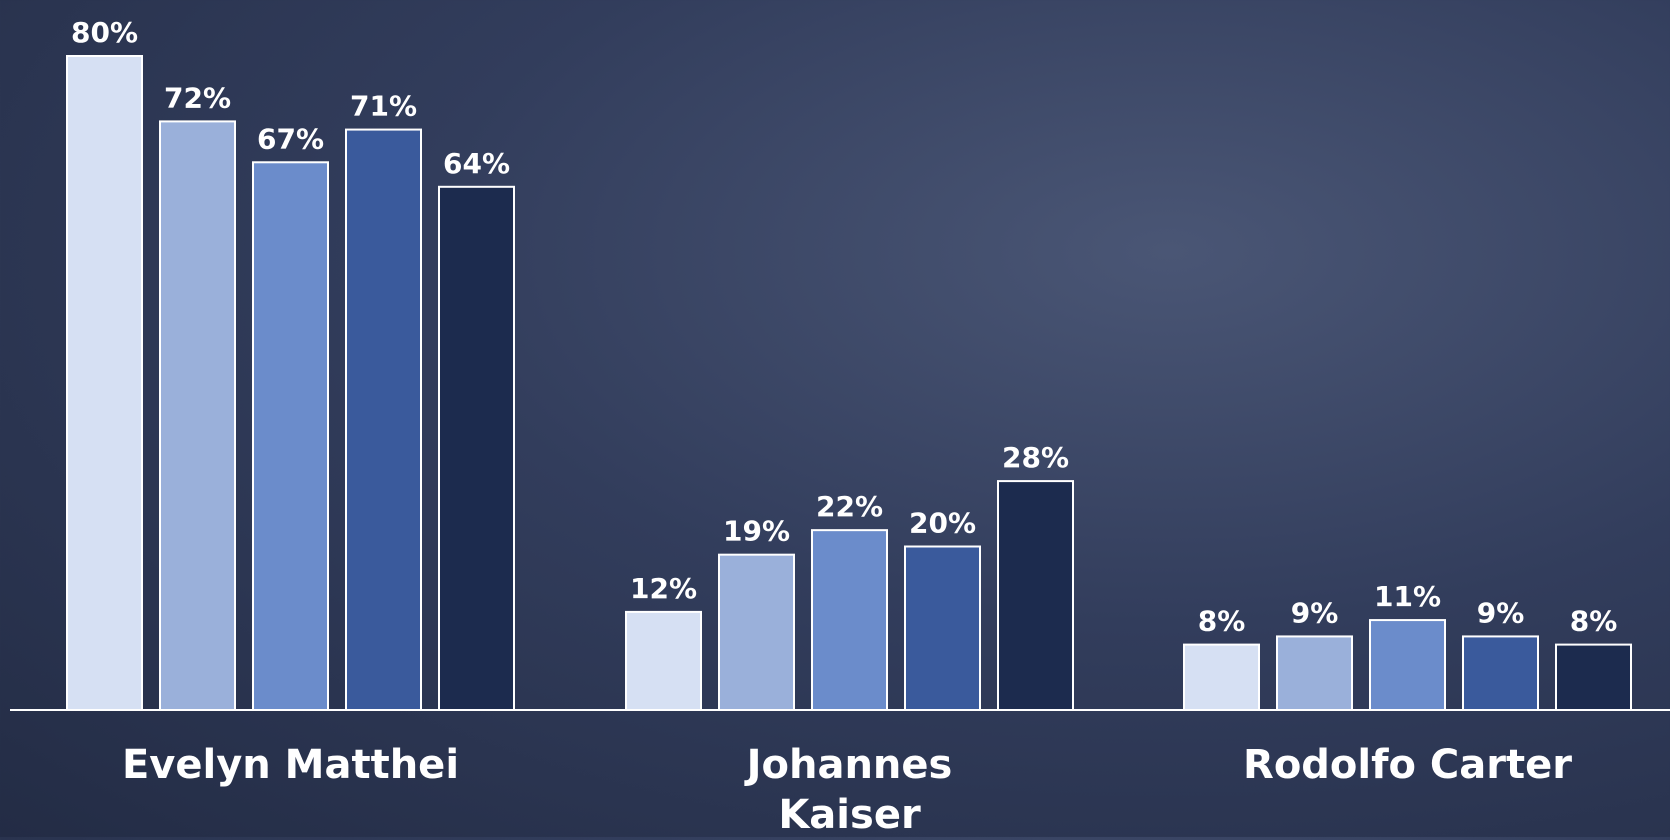 This screenshot has height=840, width=1670. What do you see at coordinates (1407, 765) in the screenshot?
I see `category-label: Rodolfo Carter` at bounding box center [1407, 765].